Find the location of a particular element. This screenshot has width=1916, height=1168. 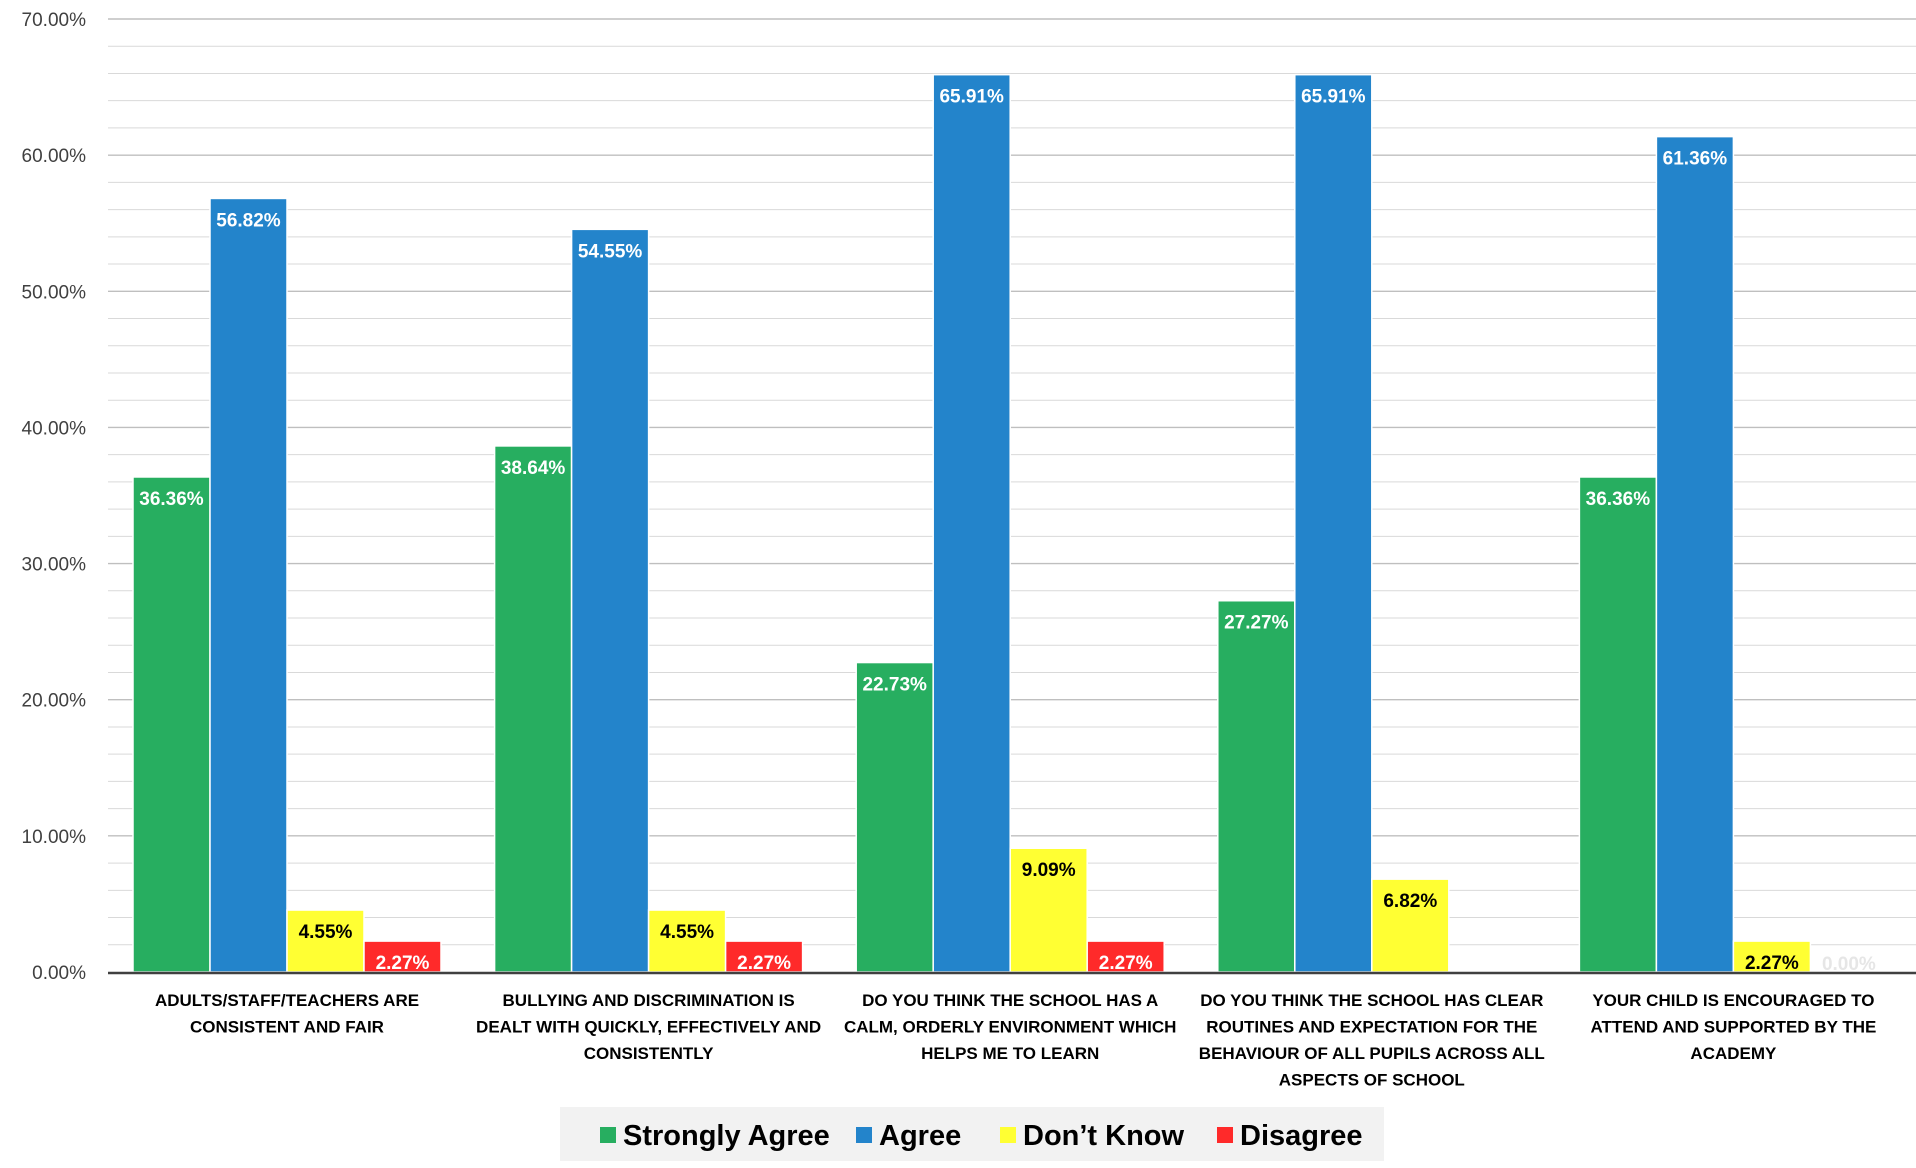

data-label: 9.09% is located at coordinates (1049, 870).